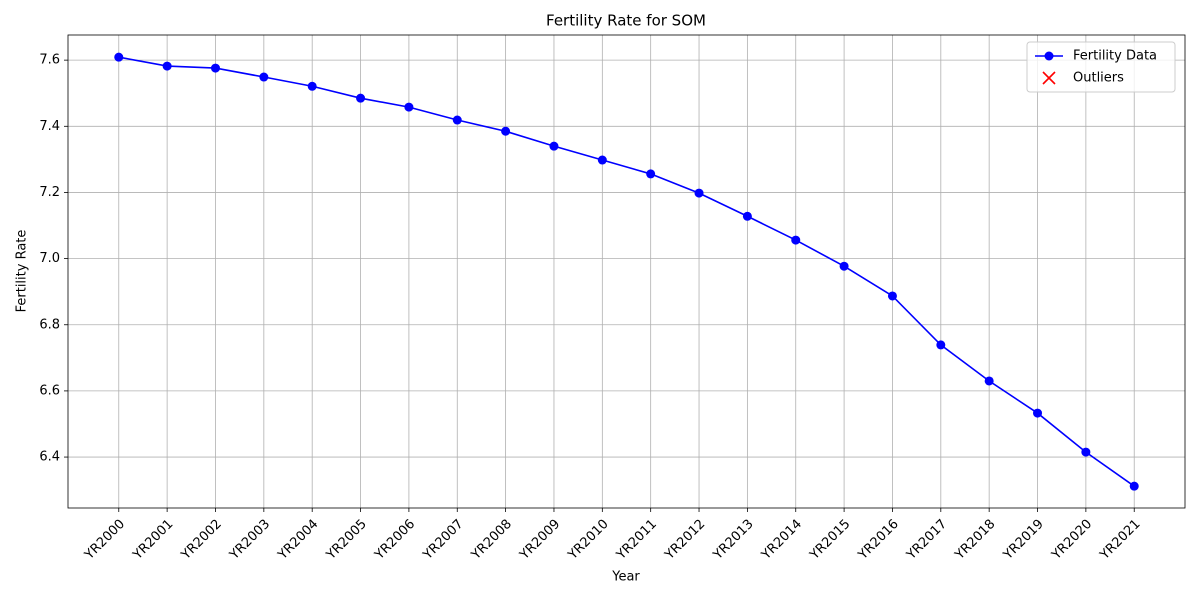 Image resolution: width=1200 pixels, height=600 pixels. I want to click on y-axis-label: Fertility Rate, so click(22, 271).